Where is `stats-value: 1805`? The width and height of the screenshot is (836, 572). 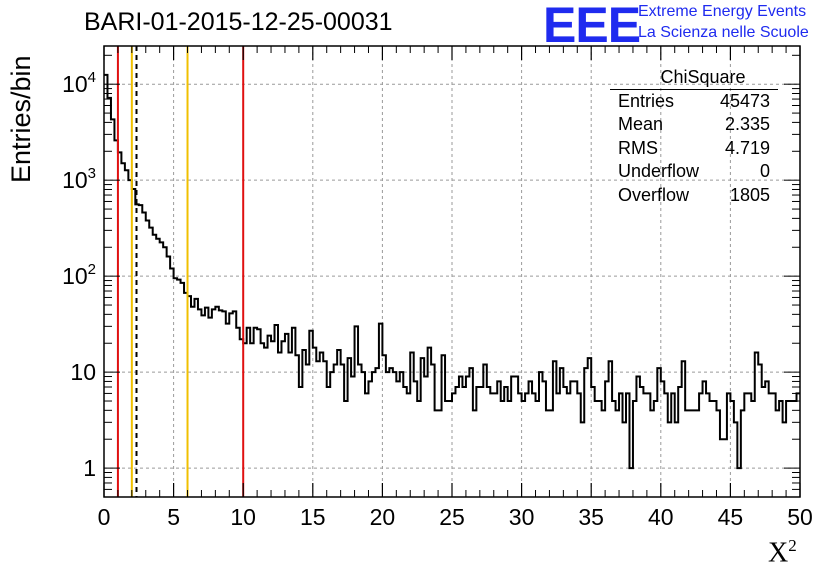 stats-value: 1805 is located at coordinates (749, 194).